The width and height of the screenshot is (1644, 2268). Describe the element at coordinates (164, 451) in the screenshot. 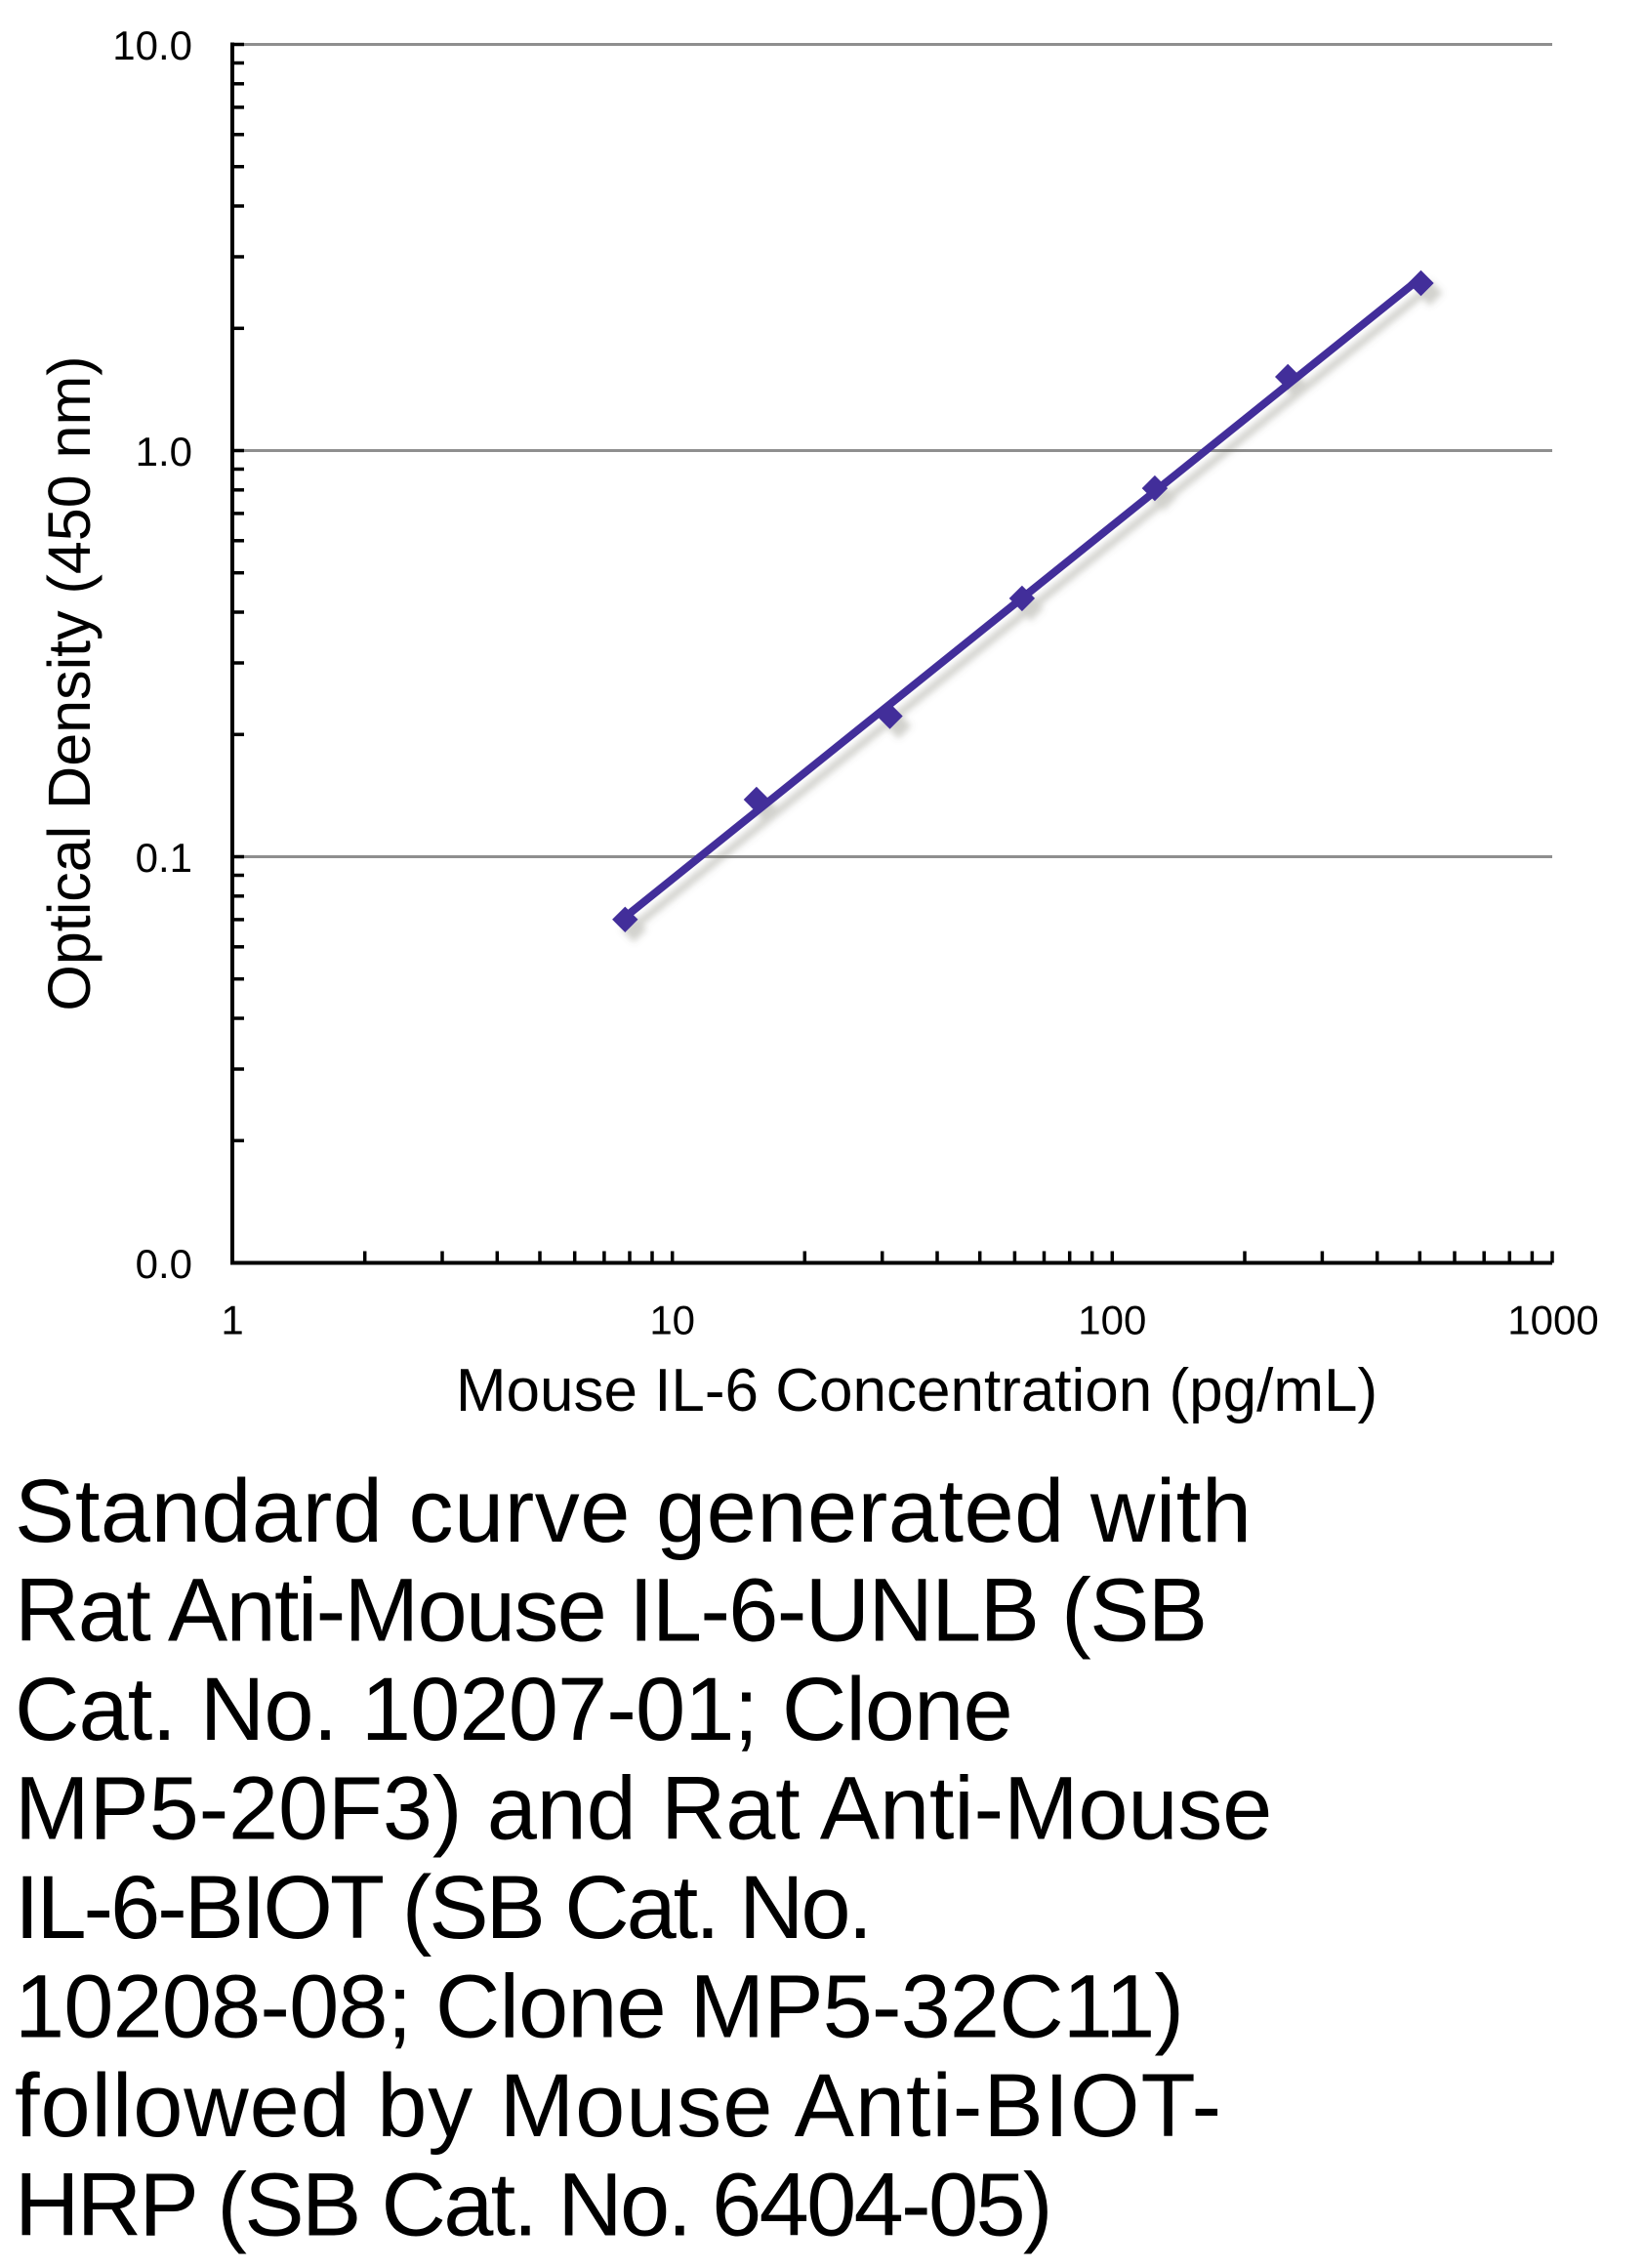

I see `svg-text: 1.0` at that location.